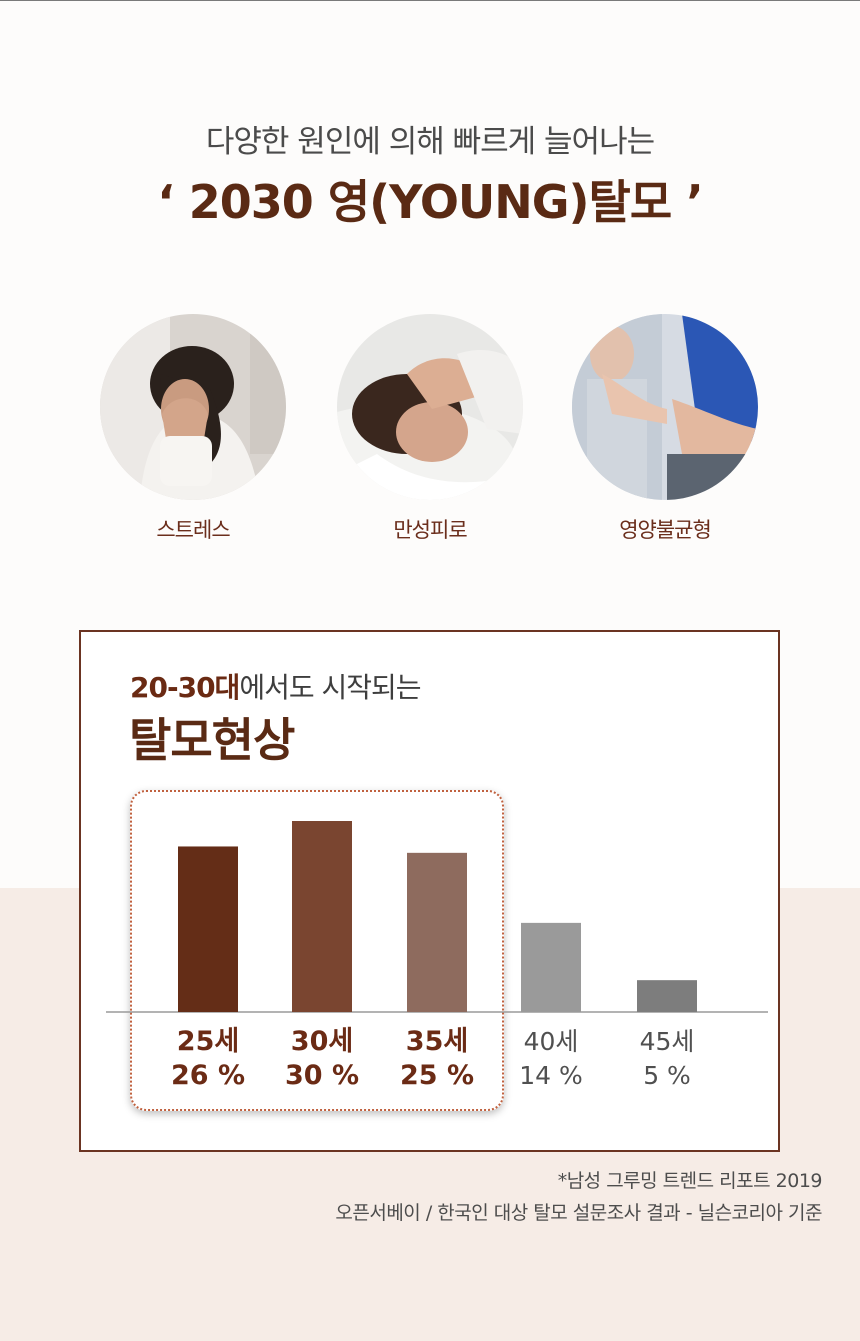  Describe the element at coordinates (430, 202) in the screenshot. I see `page-headline: ‘ 2030 영(YOUNG)탈모 ’` at that location.